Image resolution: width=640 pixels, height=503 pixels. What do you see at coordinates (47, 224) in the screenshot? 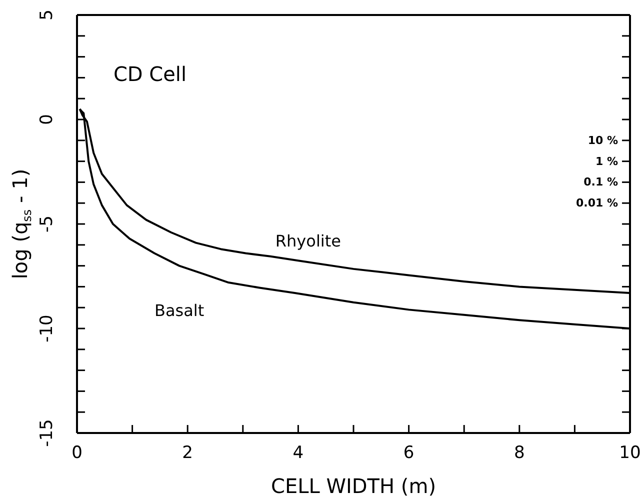
I see `y-tick-label: -5` at bounding box center [47, 224].